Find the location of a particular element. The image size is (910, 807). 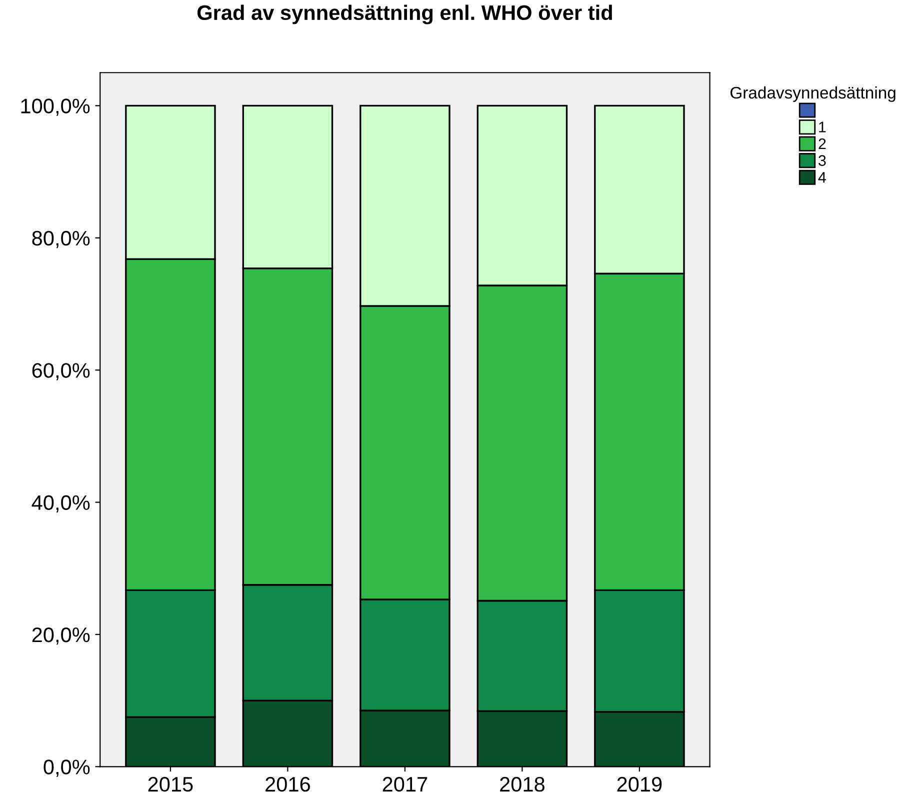

y-tick-label: 20,0% is located at coordinates (61, 636).